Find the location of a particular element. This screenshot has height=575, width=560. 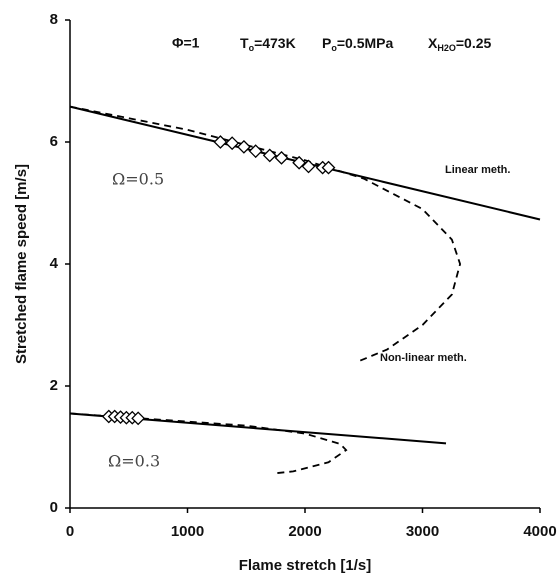

condition-symbol: X is located at coordinates (433, 43).